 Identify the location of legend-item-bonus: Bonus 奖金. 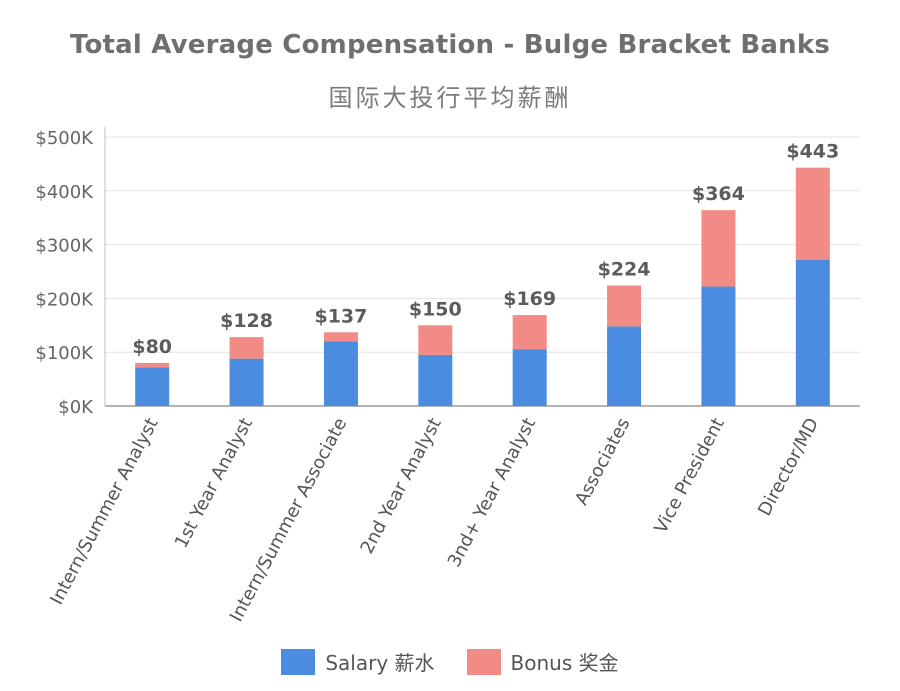
(542, 661).